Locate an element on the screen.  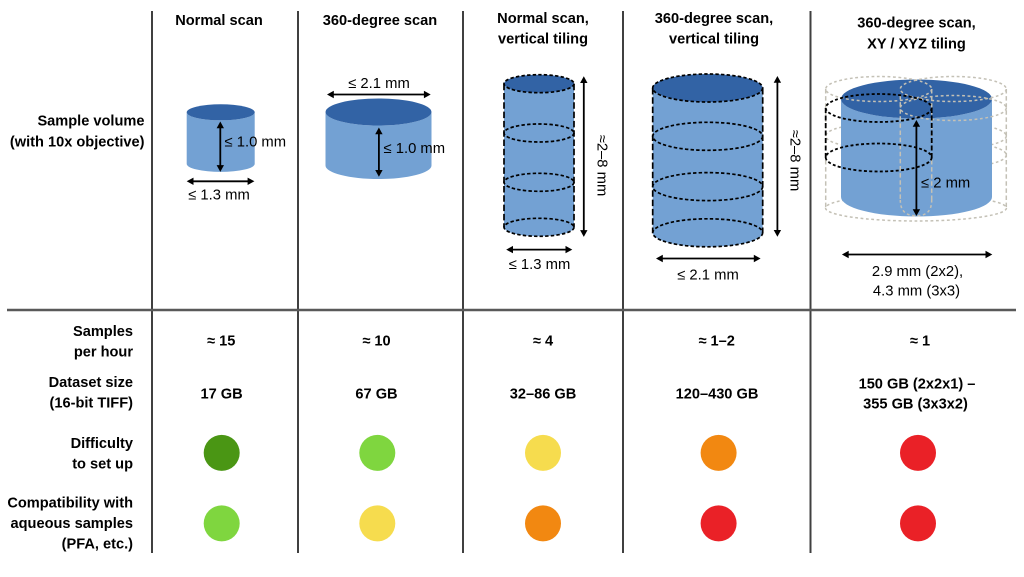
svg-text: Sample volume is located at coordinates (90, 122).